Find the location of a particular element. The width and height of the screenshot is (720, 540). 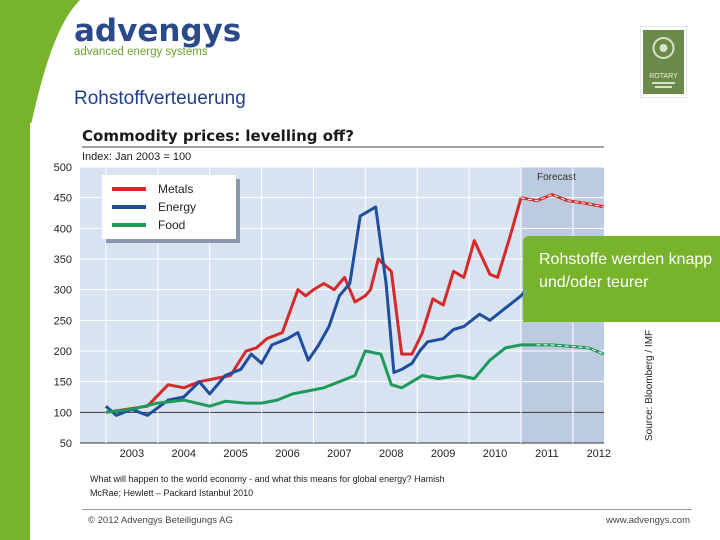

x-tick-label: 2008 is located at coordinates (391, 454).